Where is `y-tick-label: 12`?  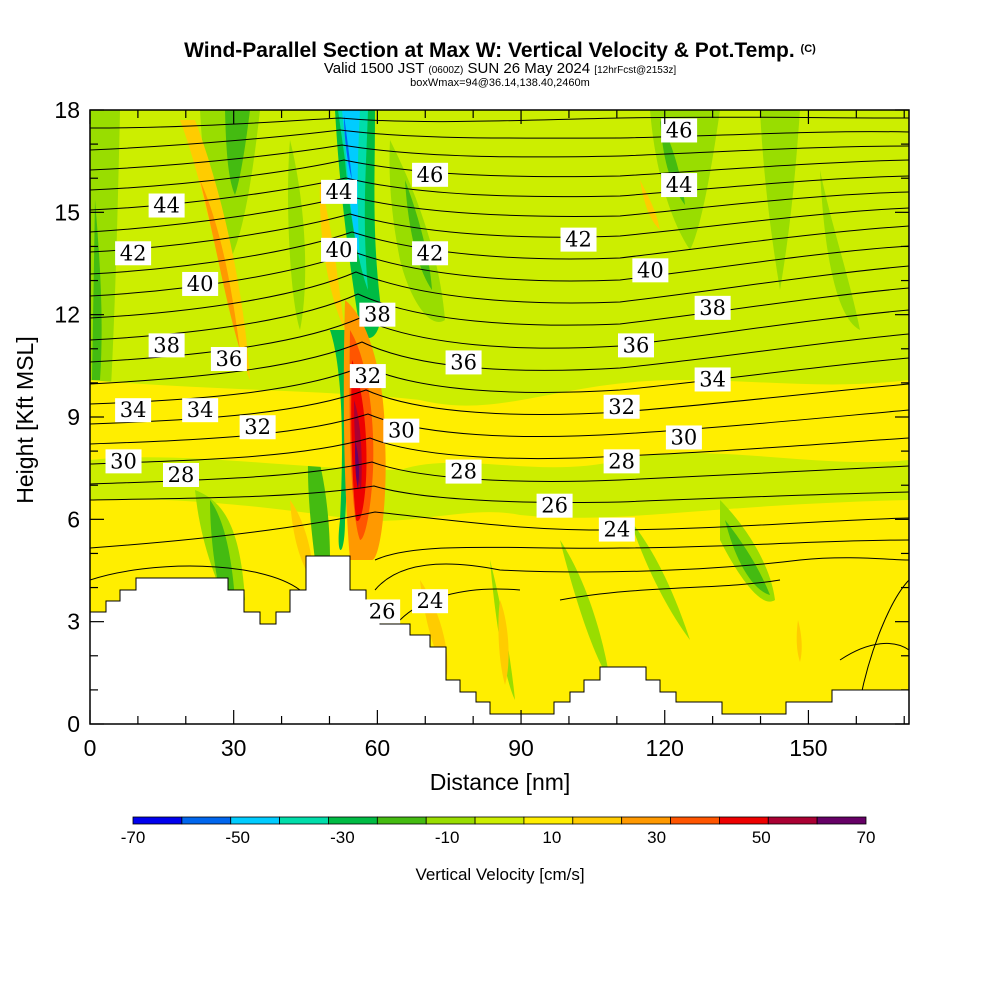 y-tick-label: 12 is located at coordinates (67, 315).